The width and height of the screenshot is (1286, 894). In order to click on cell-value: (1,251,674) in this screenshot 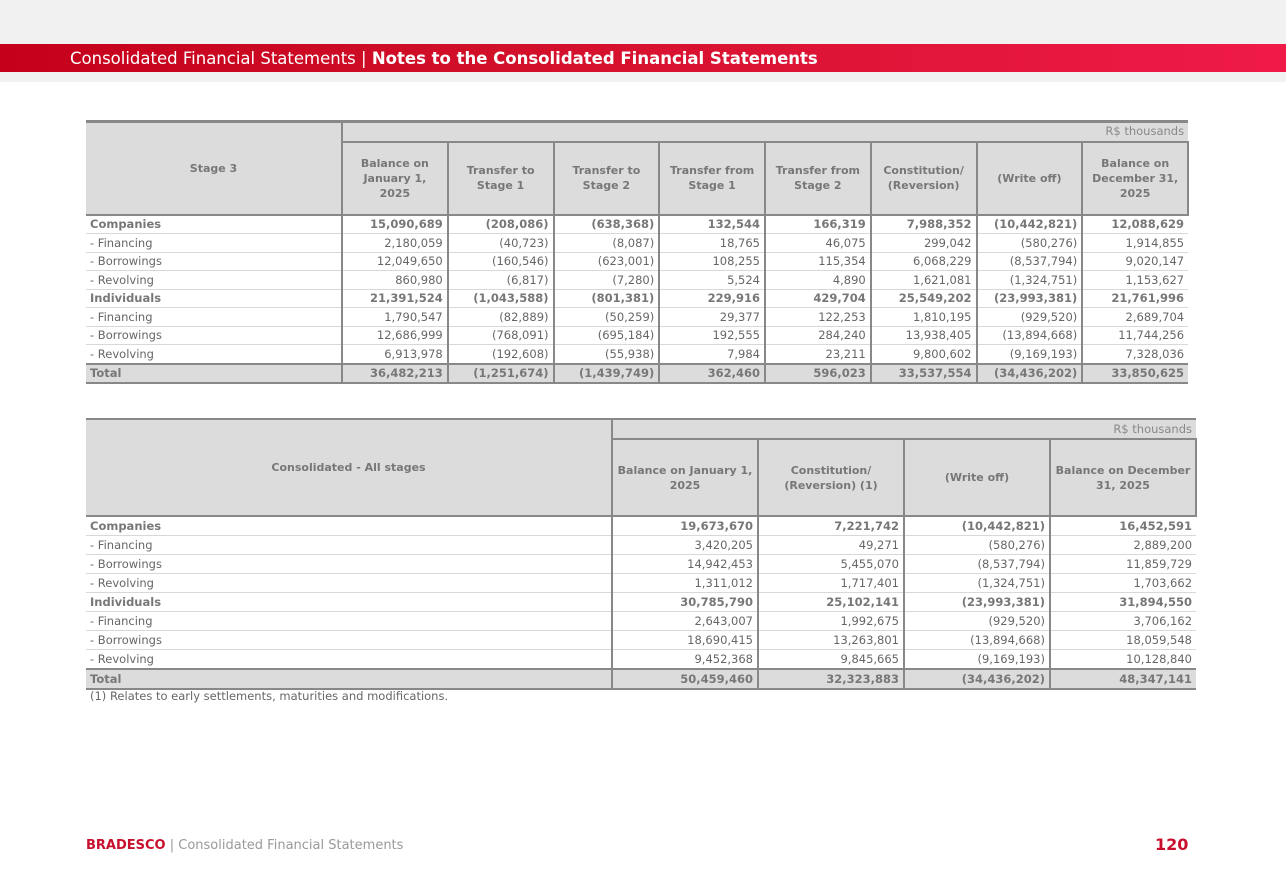, I will do `click(500, 373)`.